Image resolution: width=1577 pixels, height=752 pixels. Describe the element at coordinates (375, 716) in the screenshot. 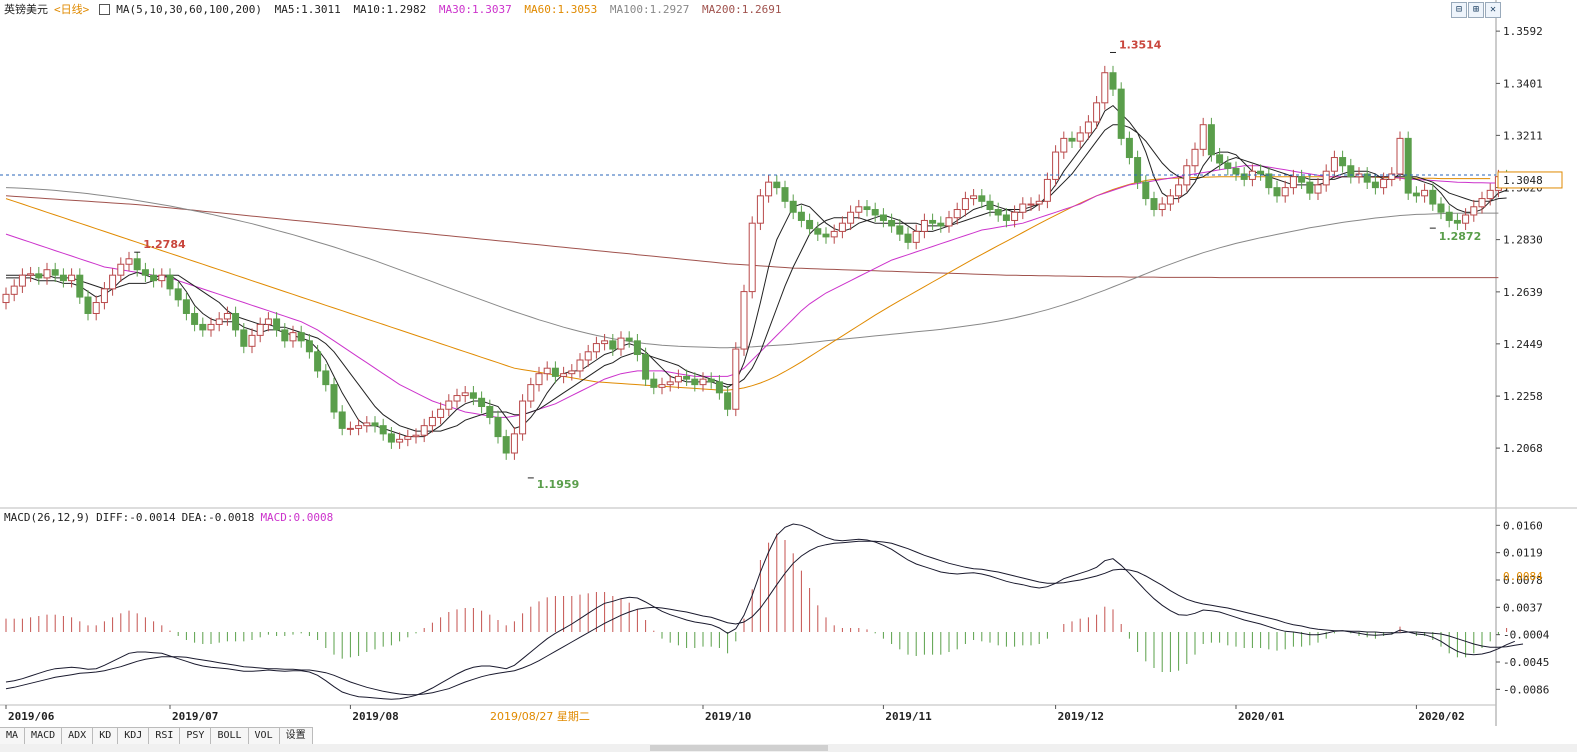

I see `date-label: 2019/08` at that location.